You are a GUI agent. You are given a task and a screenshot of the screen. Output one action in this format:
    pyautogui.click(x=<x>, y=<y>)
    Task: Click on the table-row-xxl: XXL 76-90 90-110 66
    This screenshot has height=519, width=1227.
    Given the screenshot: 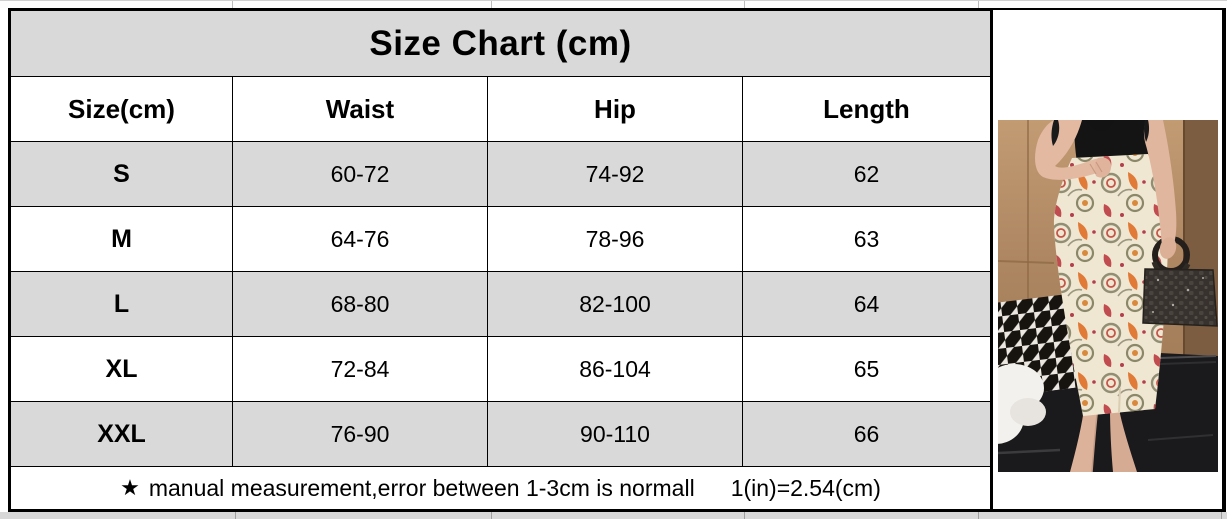 What is the action you would take?
    pyautogui.click(x=500, y=434)
    